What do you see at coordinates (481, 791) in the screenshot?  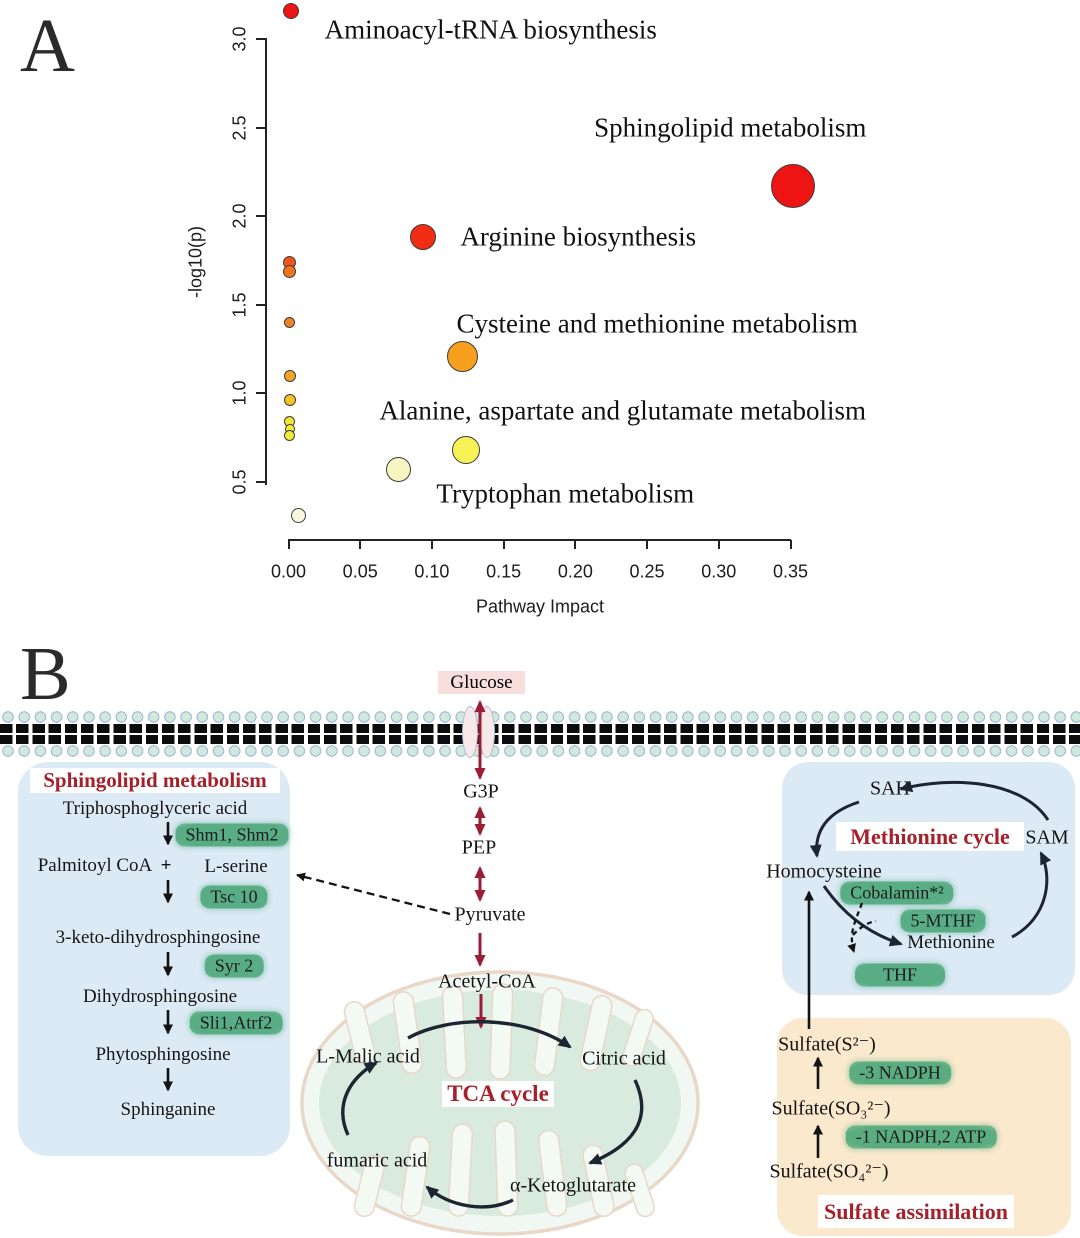 I see `g3p-label: G3P` at bounding box center [481, 791].